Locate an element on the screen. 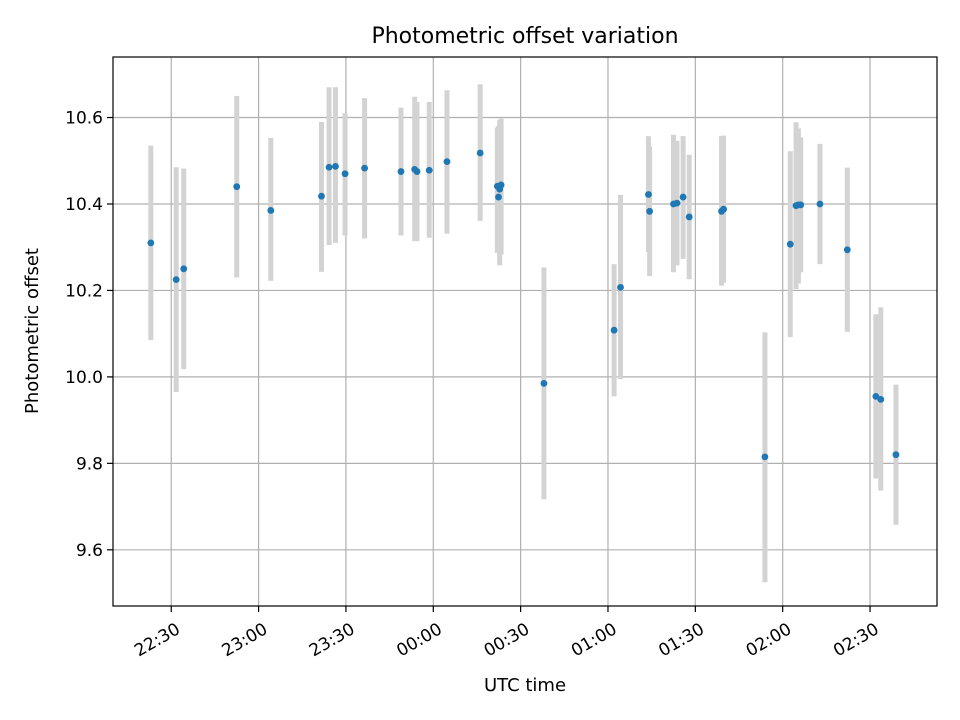  x-axis-label: UTC time is located at coordinates (525, 685).